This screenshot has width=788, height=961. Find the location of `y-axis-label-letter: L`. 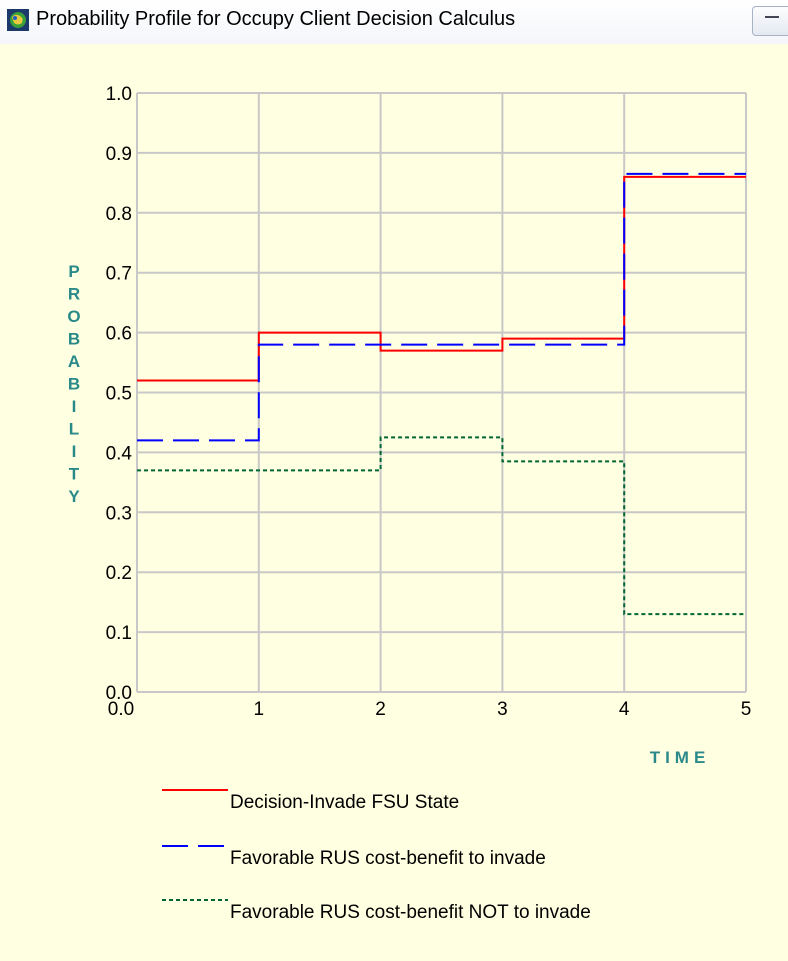

y-axis-label-letter: L is located at coordinates (74, 429).